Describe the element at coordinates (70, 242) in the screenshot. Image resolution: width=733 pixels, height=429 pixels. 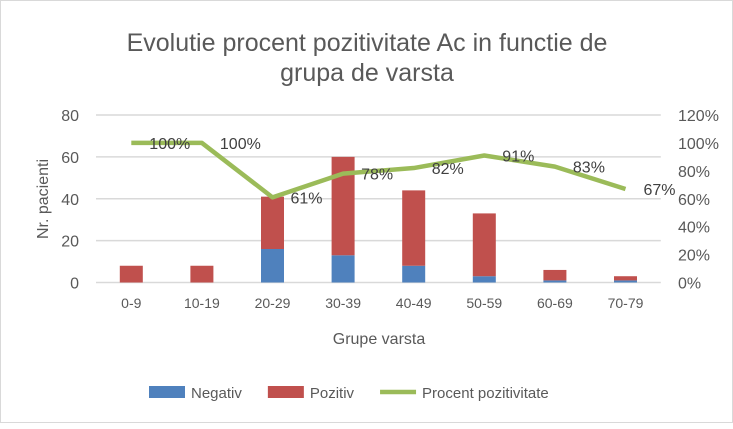
I see `y-tick-label: 20` at that location.